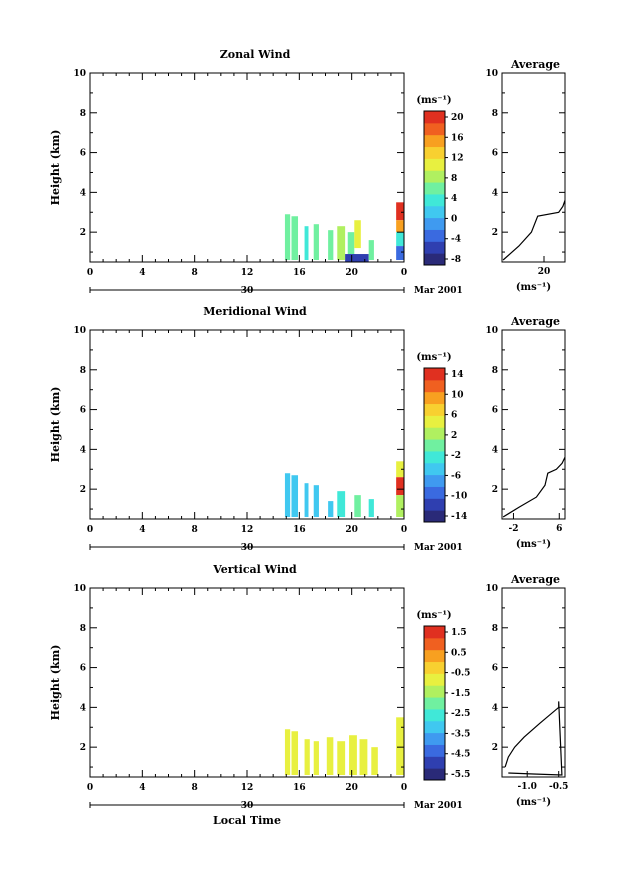  I want to click on y-tick-label: 10, so click(79, 589).